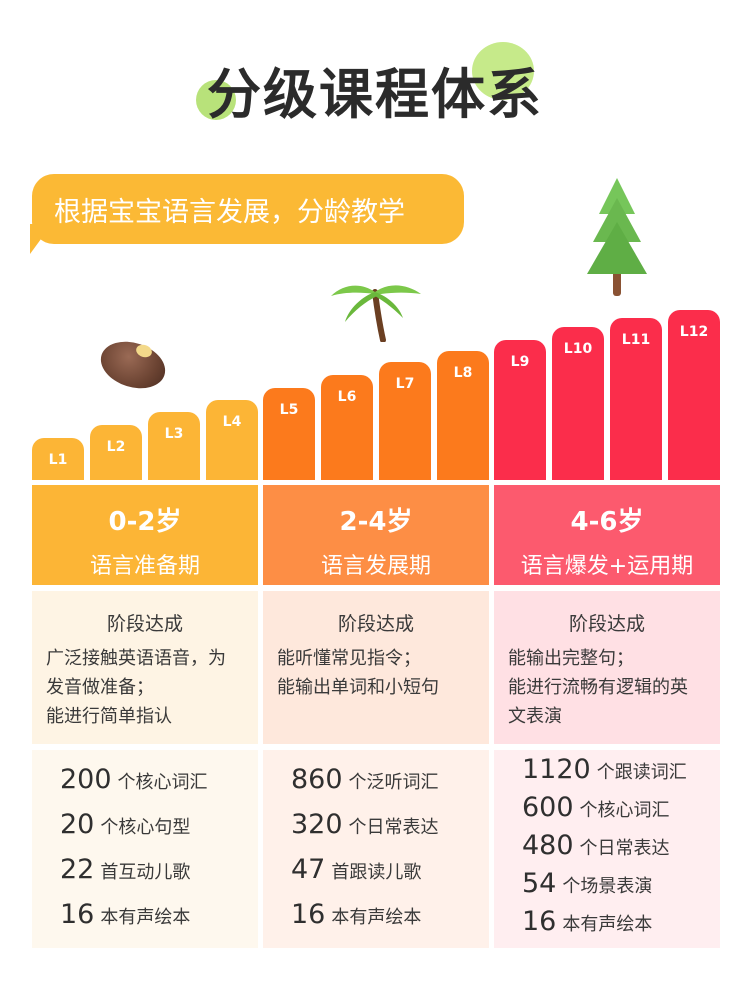  I want to click on stat-row: 22 首互动儿歌, so click(159, 876).